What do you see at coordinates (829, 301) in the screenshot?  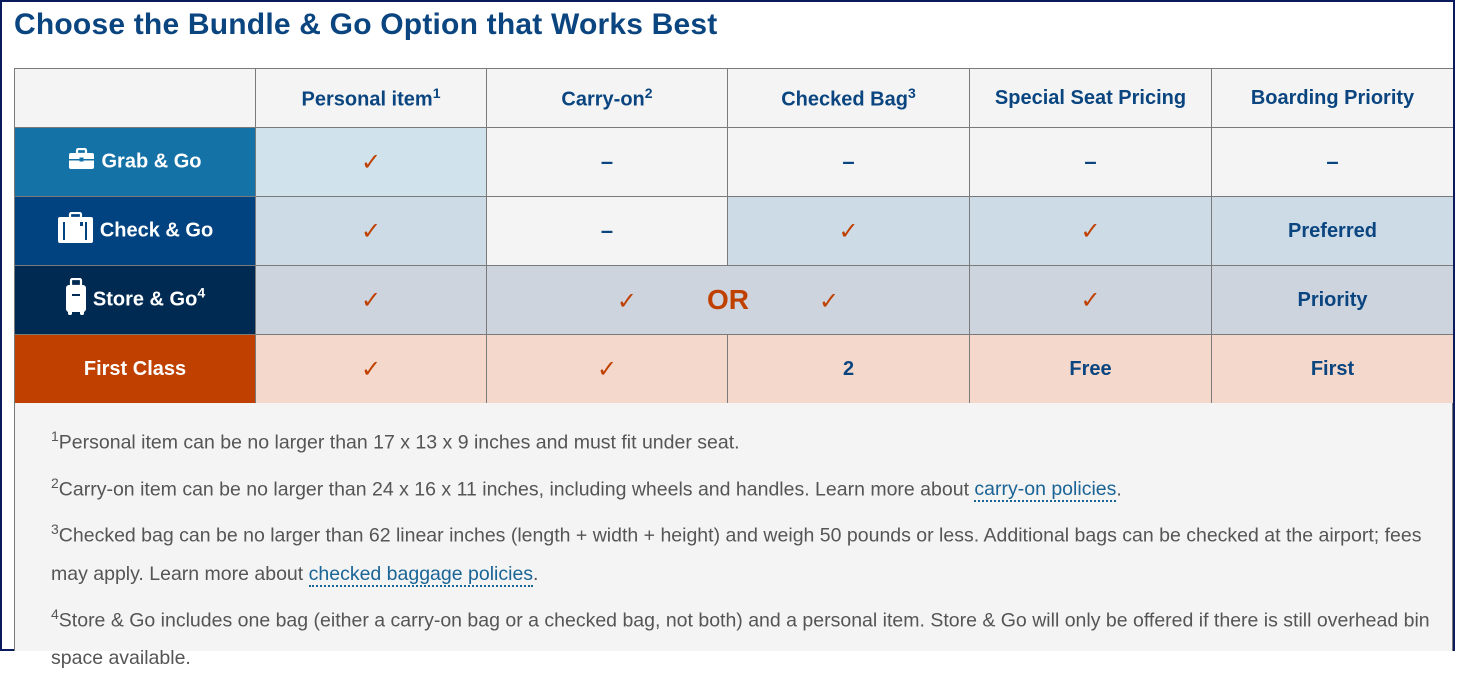 I see `check-checked-bag: ✓` at bounding box center [829, 301].